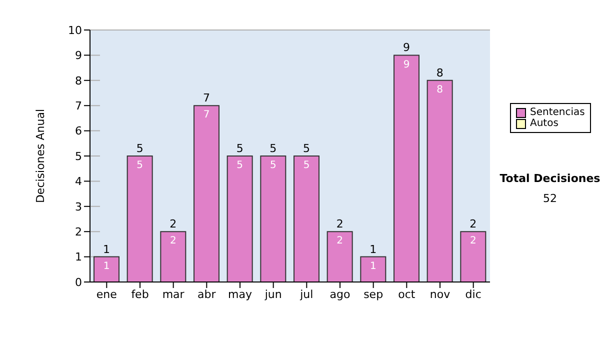 Image resolution: width=600 pixels, height=340 pixels. What do you see at coordinates (78, 282) in the screenshot?
I see `y-tick-label: 0` at bounding box center [78, 282].